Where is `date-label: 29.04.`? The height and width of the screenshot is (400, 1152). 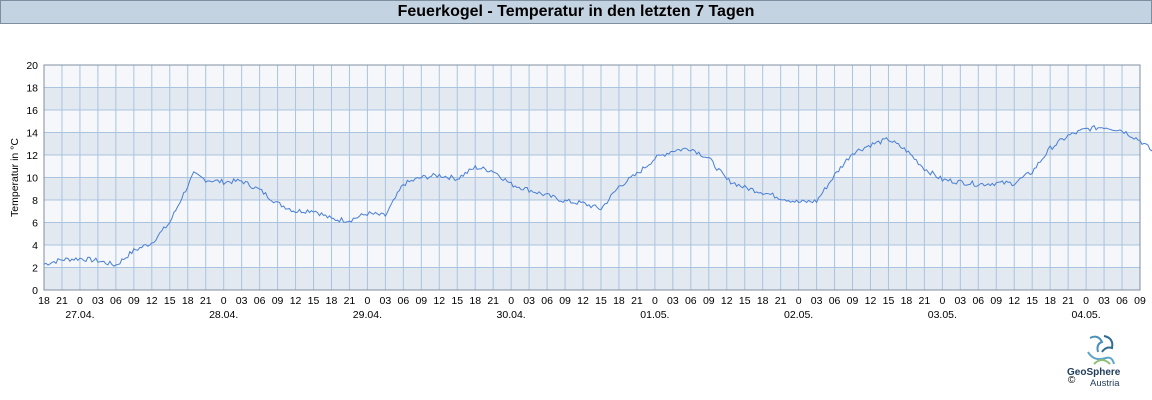
date-label: 29.04. is located at coordinates (367, 315).